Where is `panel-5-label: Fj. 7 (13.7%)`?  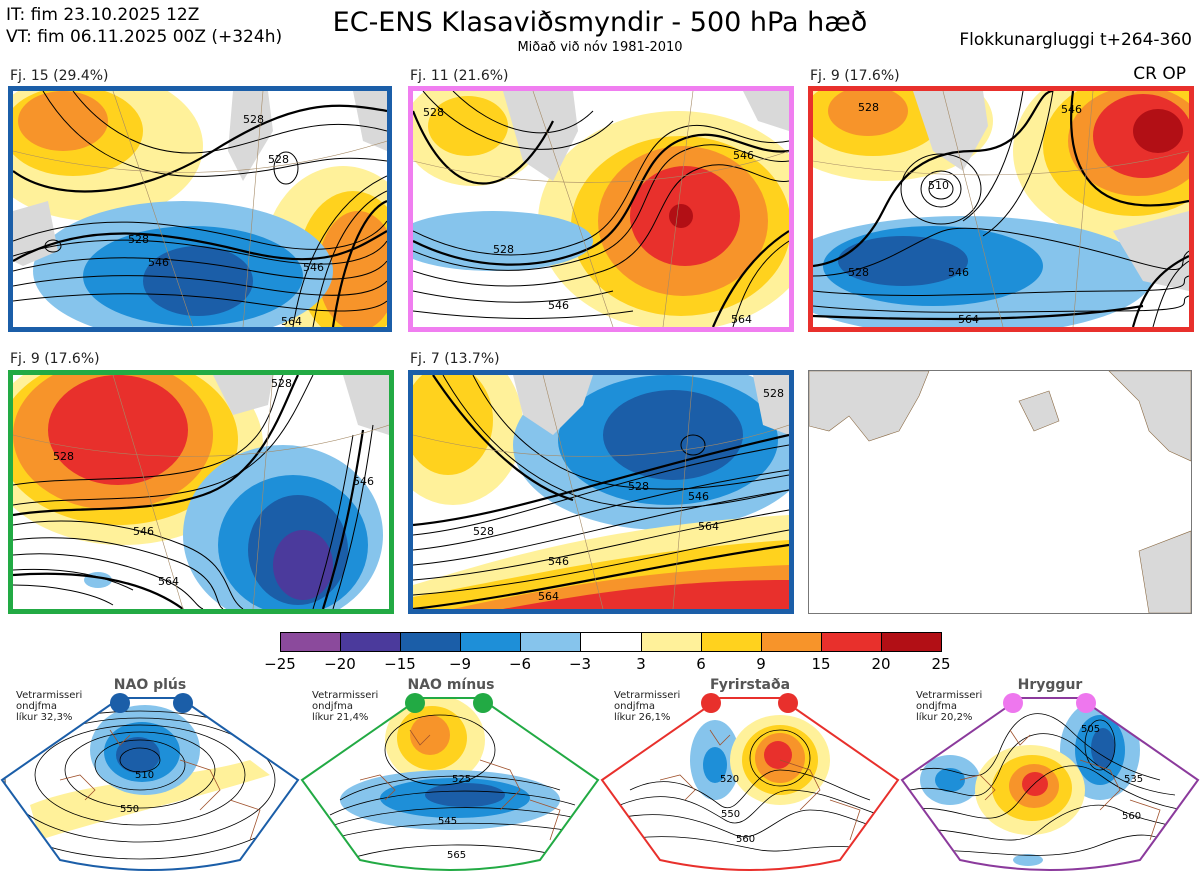 panel-5-label: Fj. 7 (13.7%) is located at coordinates (455, 359).